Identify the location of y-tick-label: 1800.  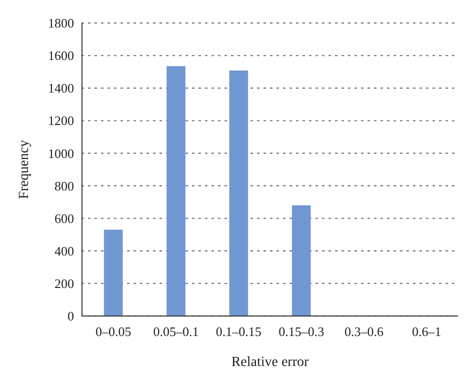
(61, 23).